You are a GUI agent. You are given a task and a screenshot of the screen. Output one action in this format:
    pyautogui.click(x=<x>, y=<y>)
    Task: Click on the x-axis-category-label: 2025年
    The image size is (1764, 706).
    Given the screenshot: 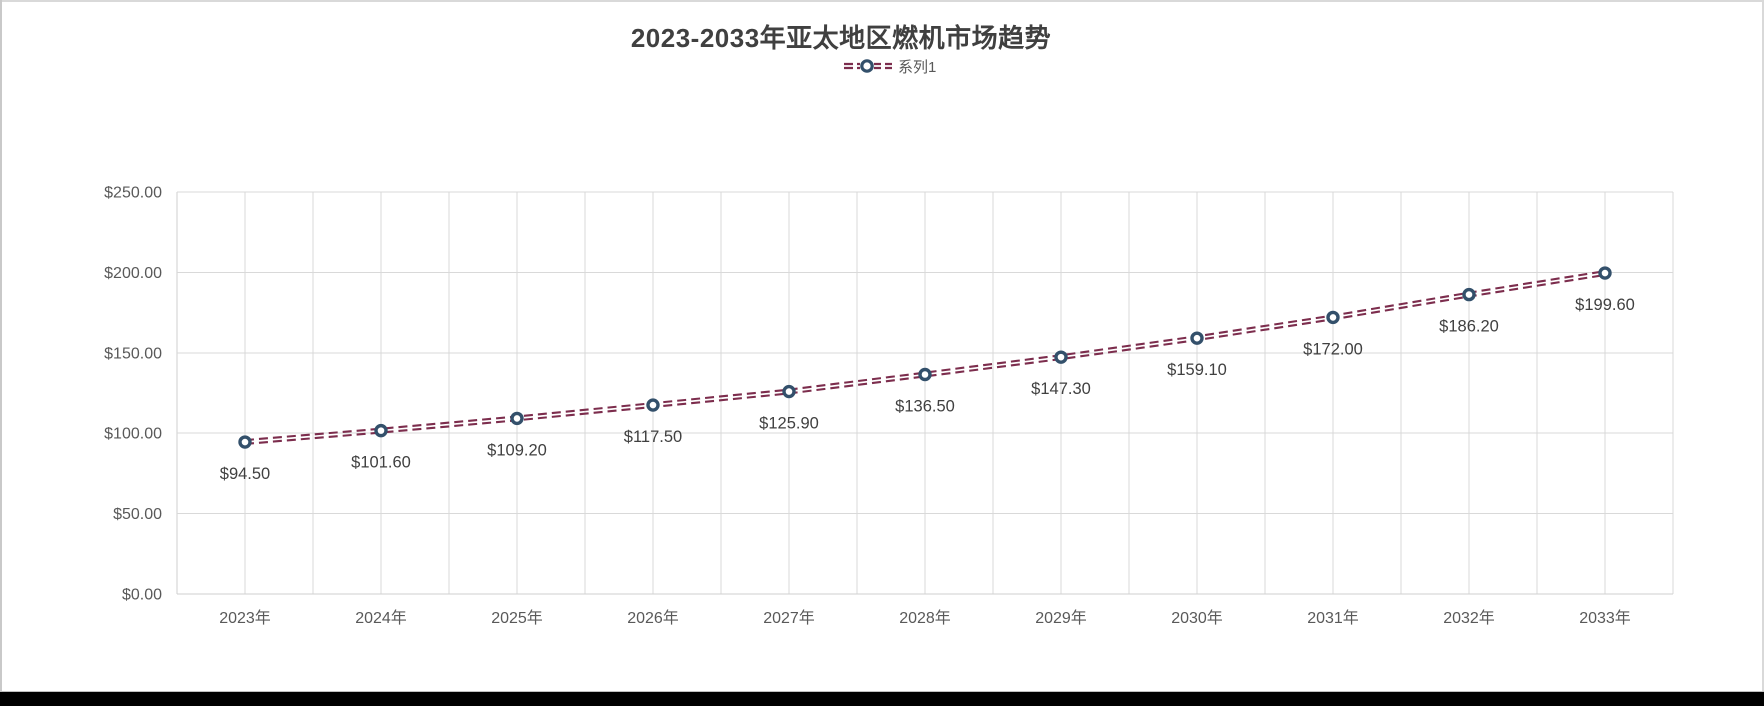 What is the action you would take?
    pyautogui.click(x=517, y=618)
    